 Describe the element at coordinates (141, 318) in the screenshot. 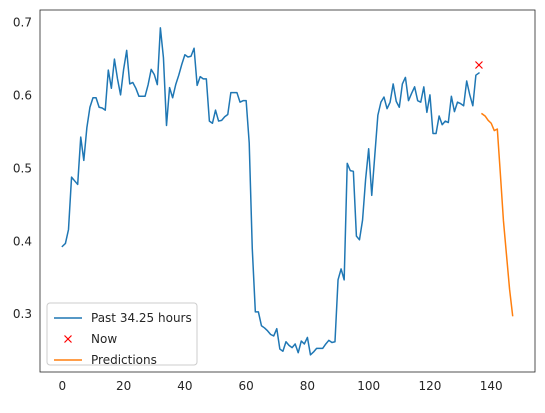

I see `legend-label: Past 34.25 hours` at that location.